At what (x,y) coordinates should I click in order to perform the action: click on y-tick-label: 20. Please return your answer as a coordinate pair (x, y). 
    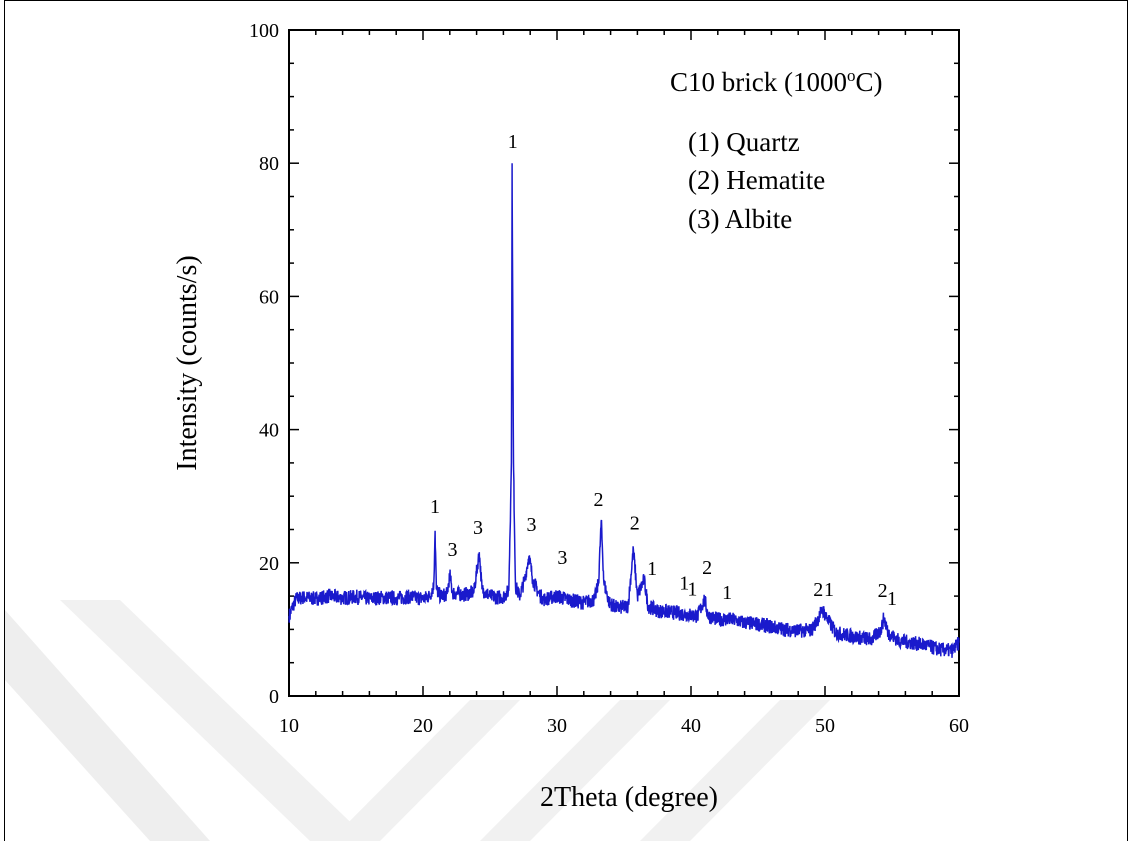
    Looking at the image, I should click on (269, 564).